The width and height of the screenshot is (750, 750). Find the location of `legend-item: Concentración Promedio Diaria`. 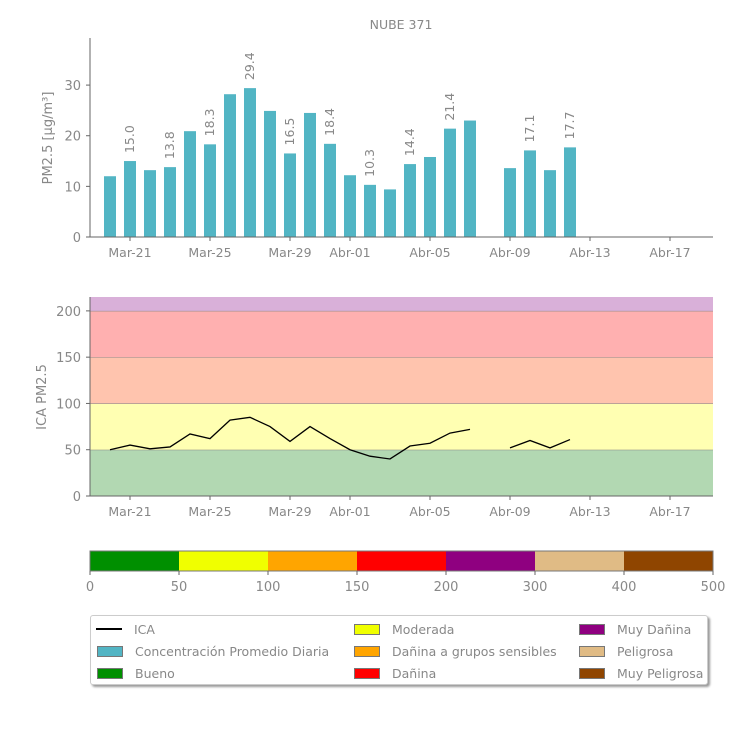

legend-item: Concentración Promedio Diaria is located at coordinates (210, 651).